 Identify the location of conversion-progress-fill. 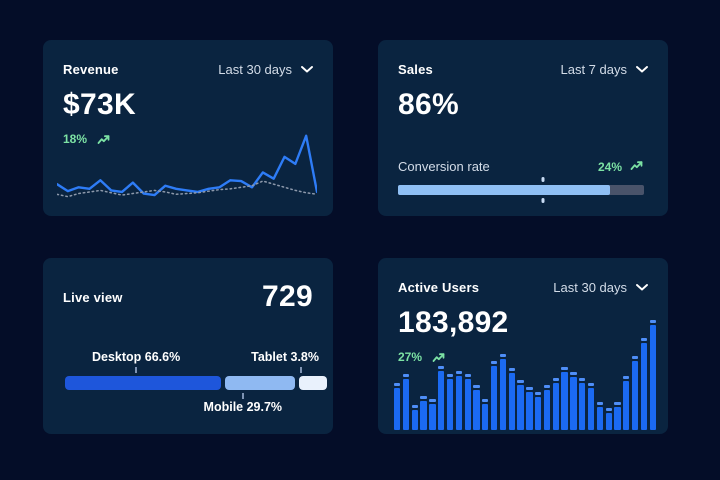
(504, 190).